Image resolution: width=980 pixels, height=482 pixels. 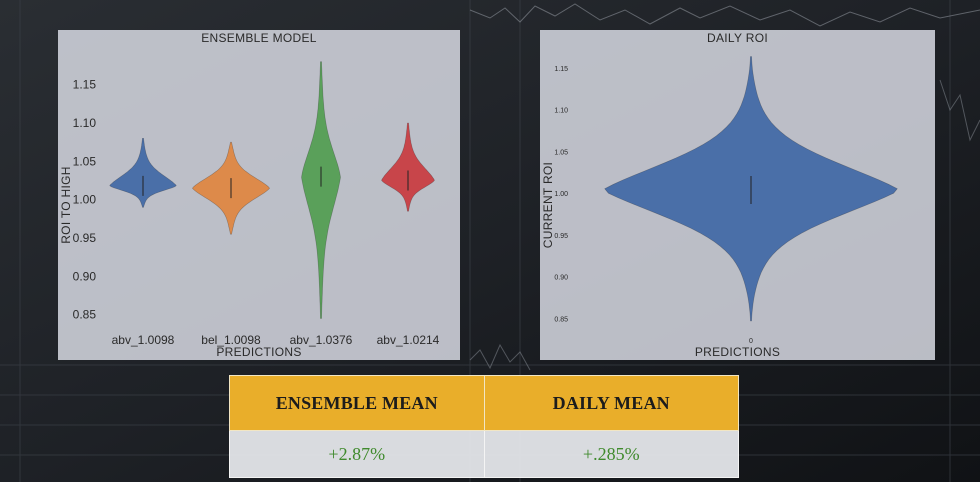 What do you see at coordinates (357, 403) in the screenshot?
I see `ensemble-mean-header: ENSEMBLE MEAN` at bounding box center [357, 403].